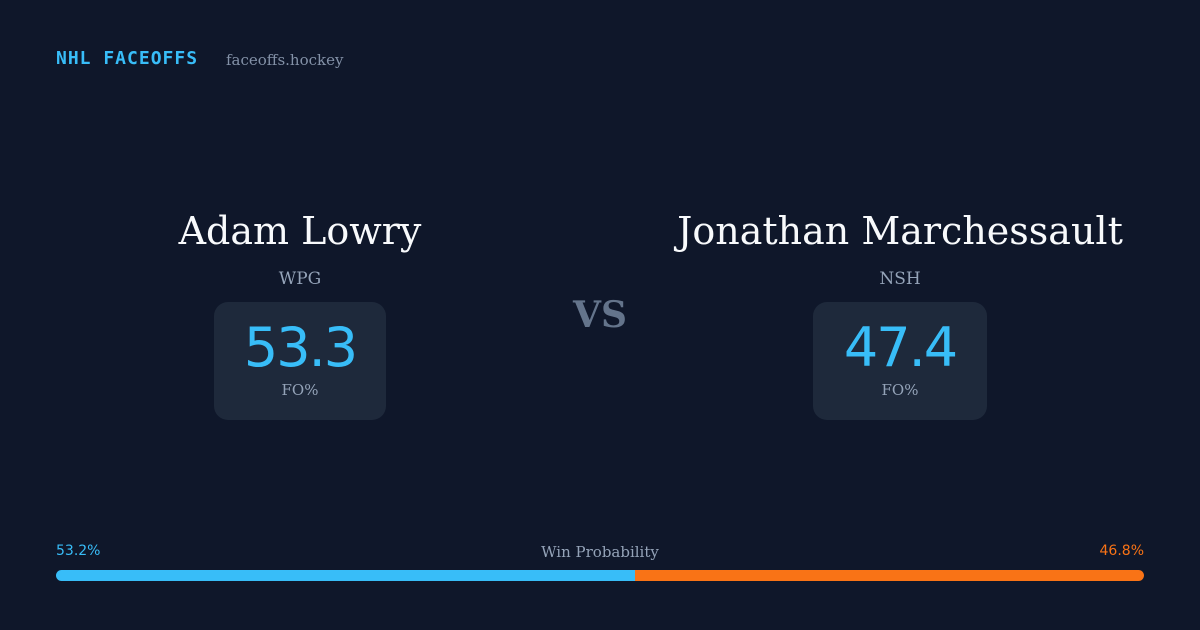 This screenshot has height=630, width=1200. I want to click on player-name: Adam Lowry, so click(300, 231).